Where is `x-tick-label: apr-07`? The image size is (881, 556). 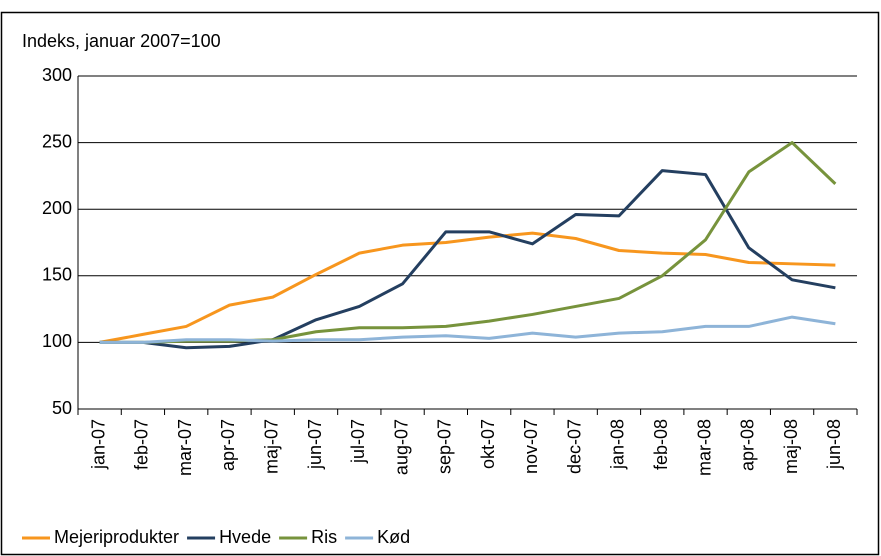 x-tick-label: apr-07 is located at coordinates (228, 445).